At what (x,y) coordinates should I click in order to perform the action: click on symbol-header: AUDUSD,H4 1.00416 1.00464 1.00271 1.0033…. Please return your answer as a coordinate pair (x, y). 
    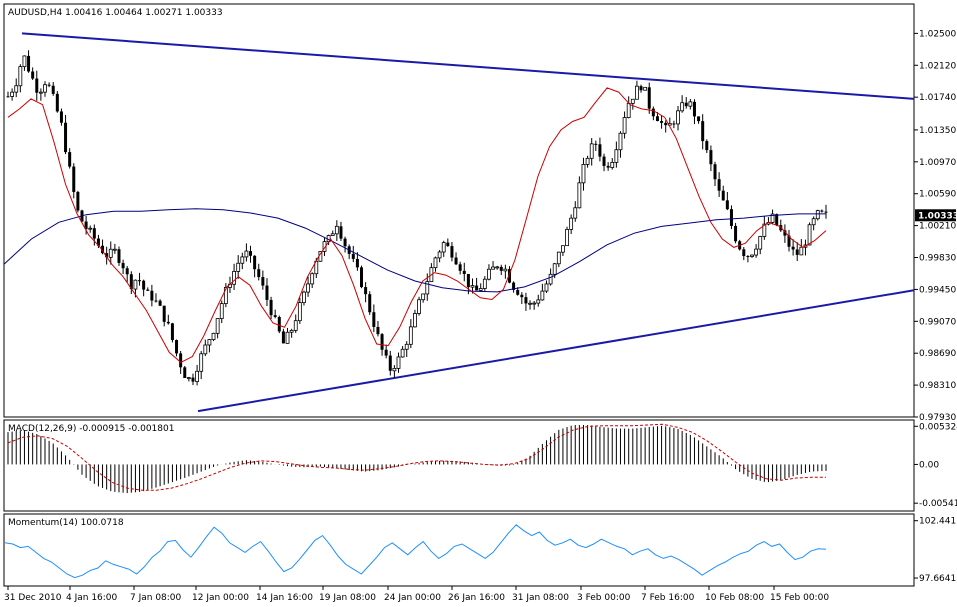
    Looking at the image, I should click on (115, 13).